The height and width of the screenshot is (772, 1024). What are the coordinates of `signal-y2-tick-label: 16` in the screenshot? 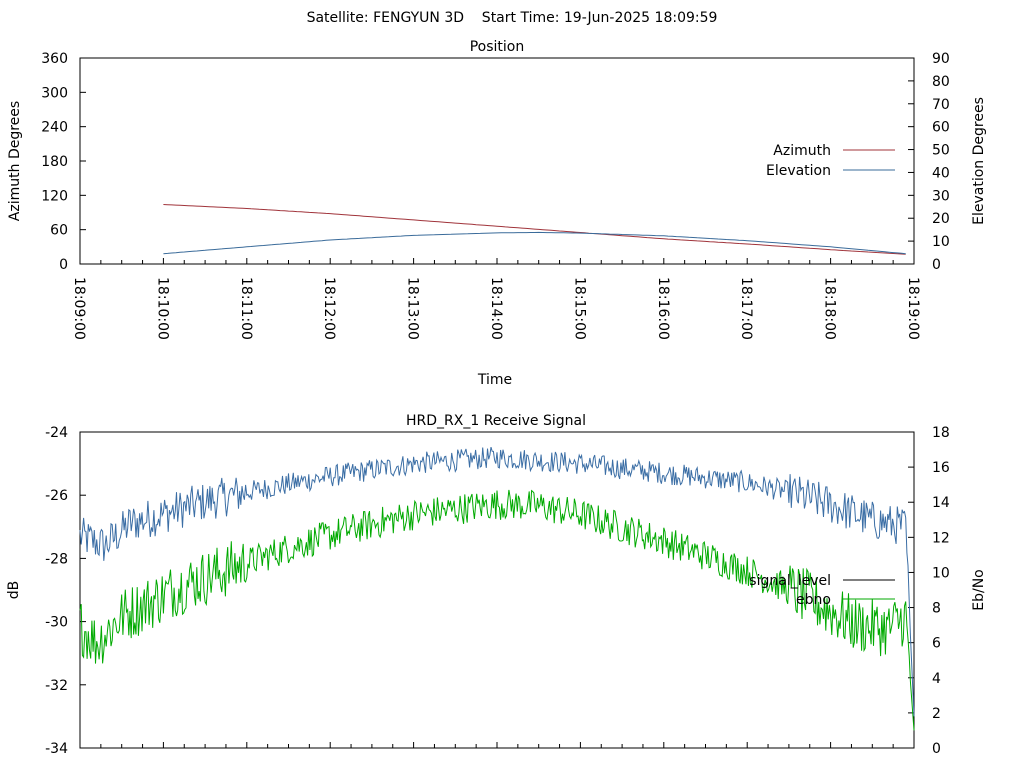 It's located at (941, 468).